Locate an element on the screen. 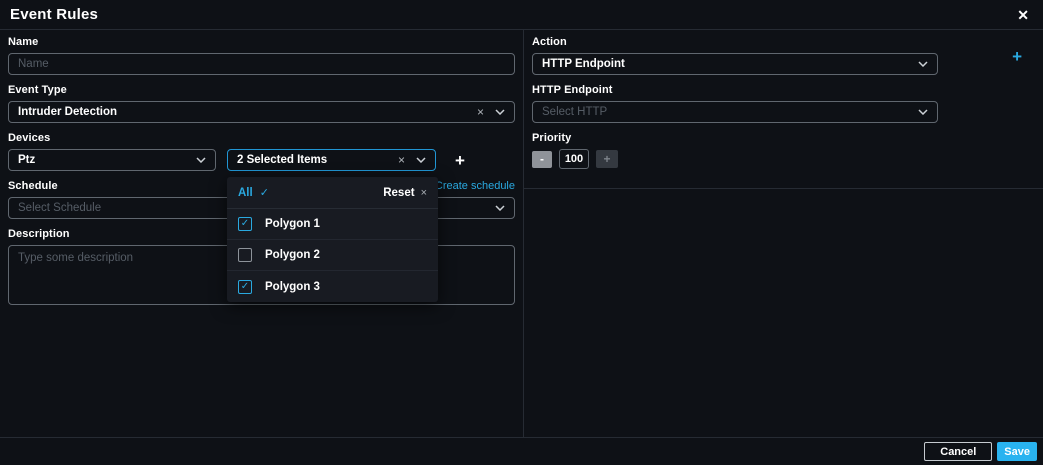 The height and width of the screenshot is (465, 1043). action-value: HTTP Endpoint is located at coordinates (583, 64).